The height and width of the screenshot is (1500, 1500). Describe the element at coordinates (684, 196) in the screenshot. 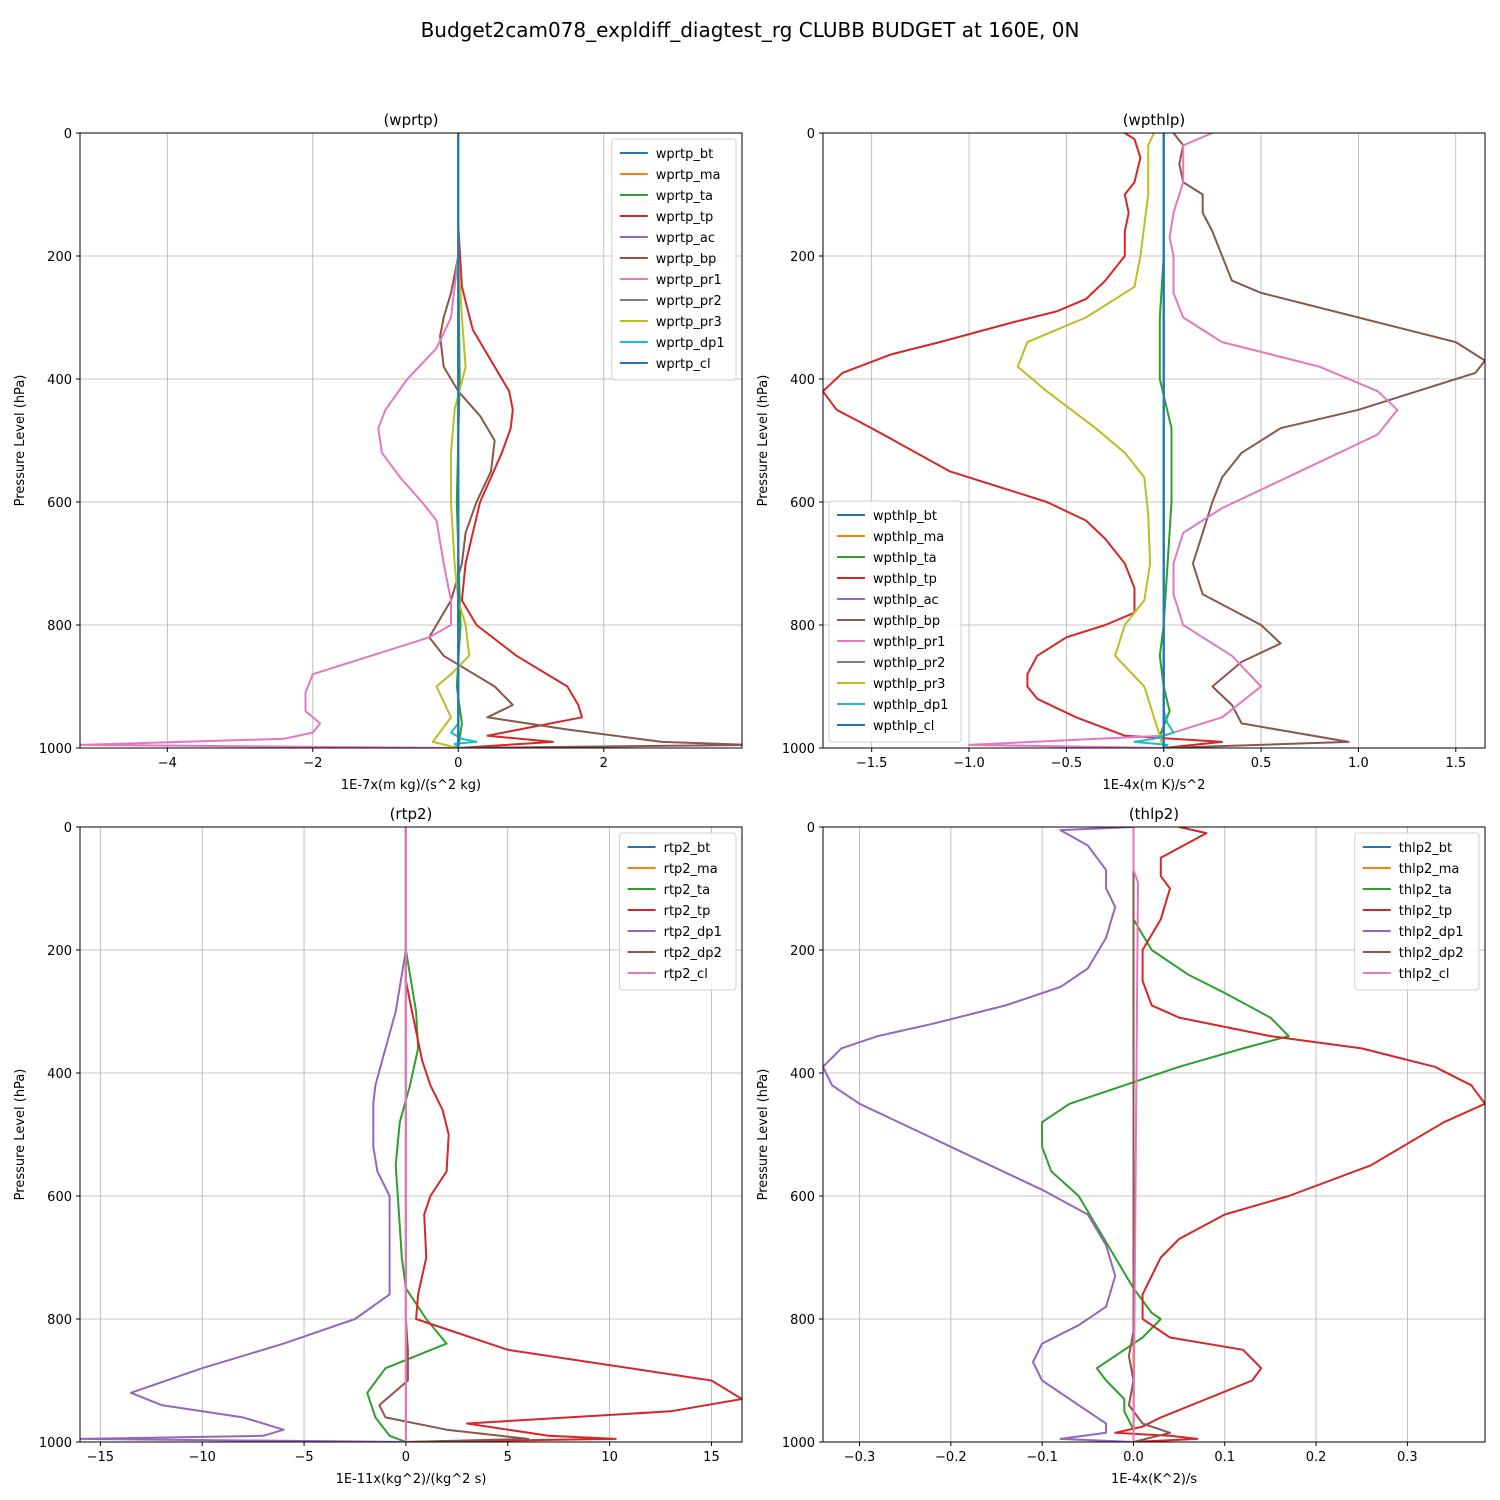

I see `legend-label-wprtp-ta: wprtp_ta` at that location.